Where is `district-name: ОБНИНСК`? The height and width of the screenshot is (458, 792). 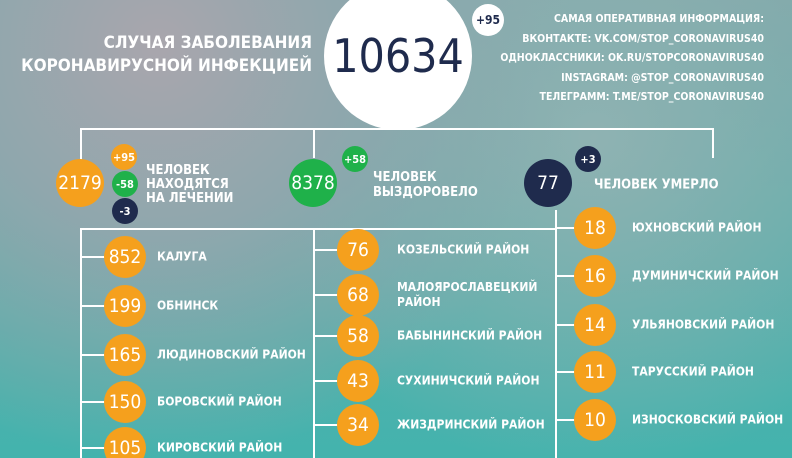
district-name: ОБНИНСК is located at coordinates (187, 306).